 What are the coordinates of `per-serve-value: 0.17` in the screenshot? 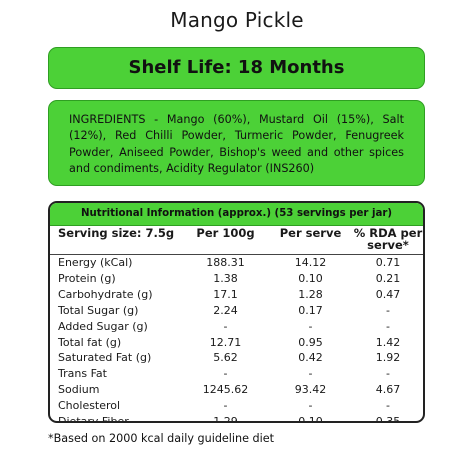 It's located at (310, 310).